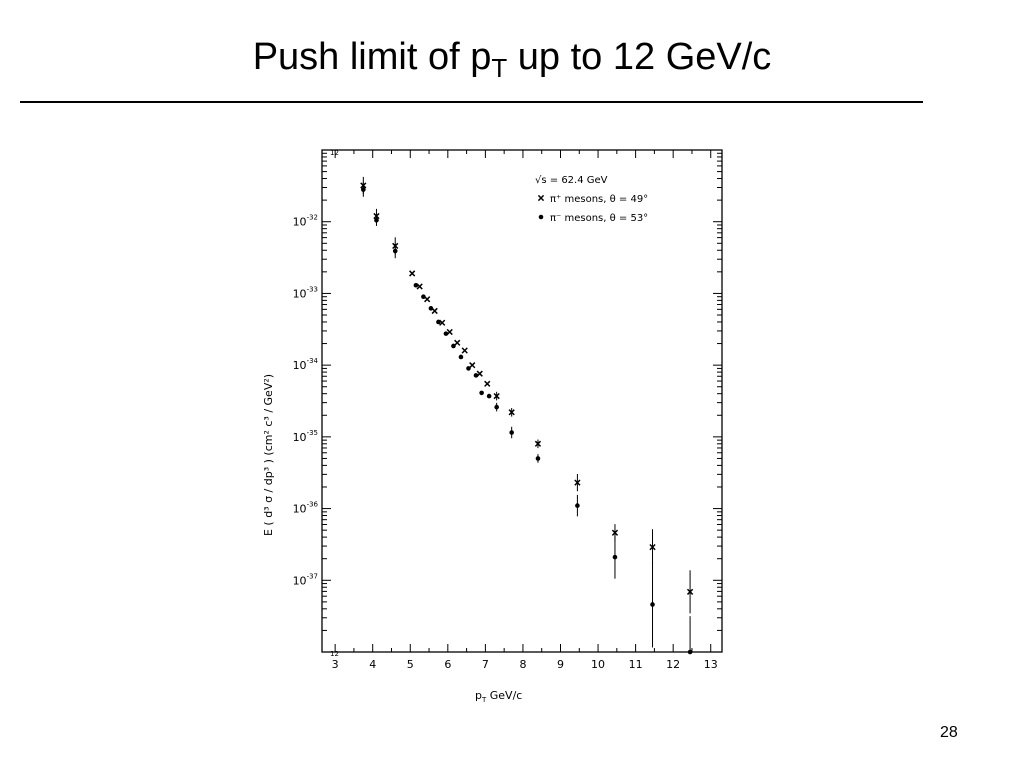  What do you see at coordinates (372, 57) in the screenshot?
I see `slide-title-main: Push limit of p` at bounding box center [372, 57].